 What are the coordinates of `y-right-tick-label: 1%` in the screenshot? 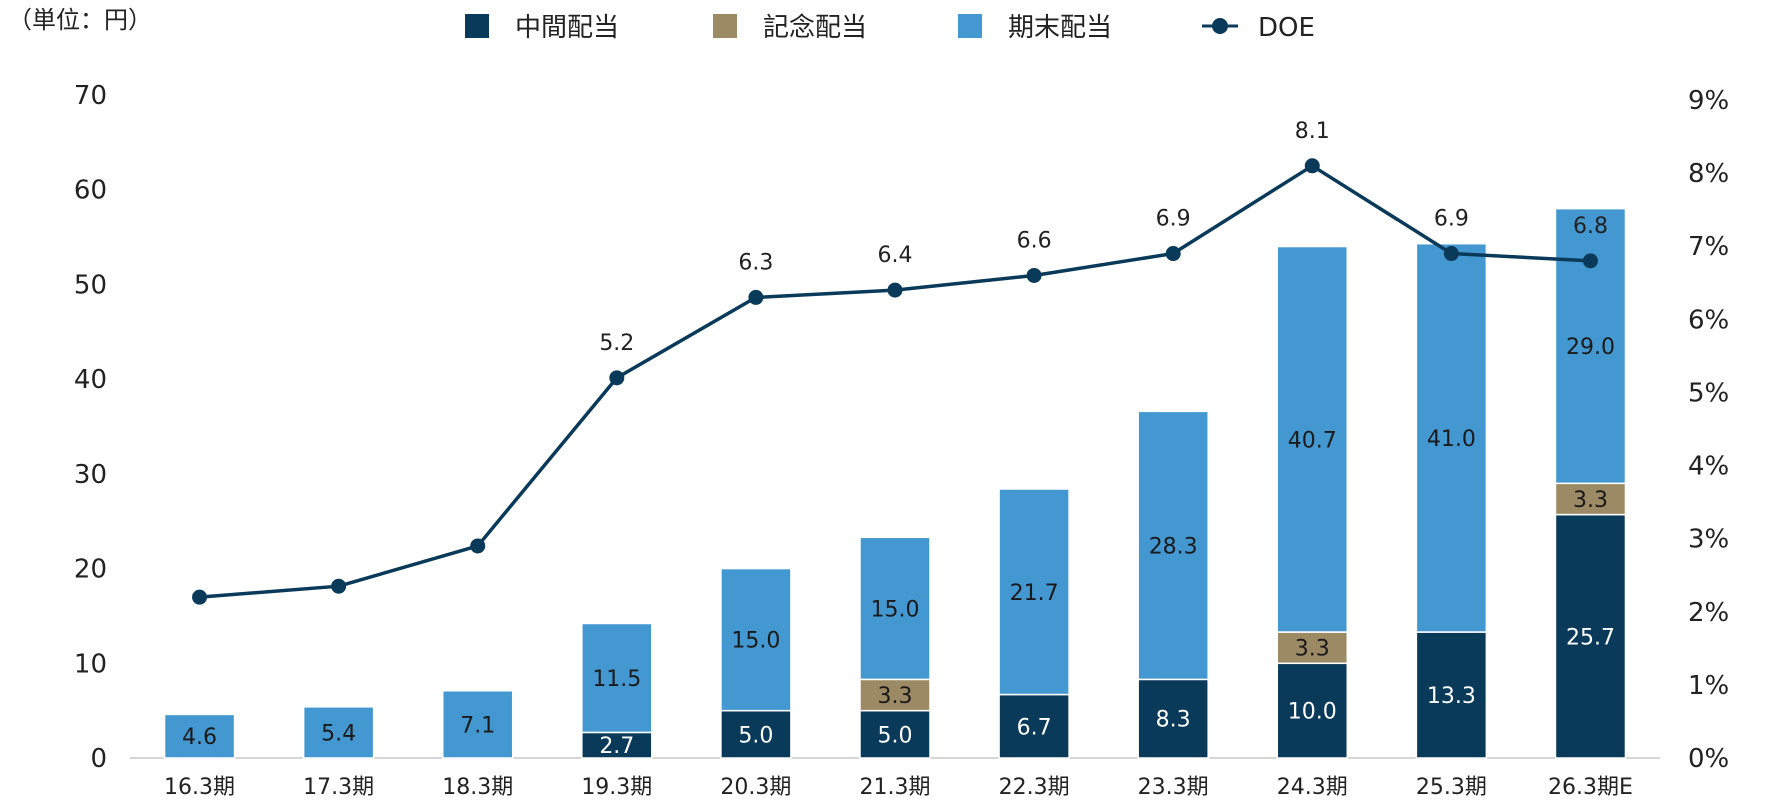 It's located at (1708, 686).